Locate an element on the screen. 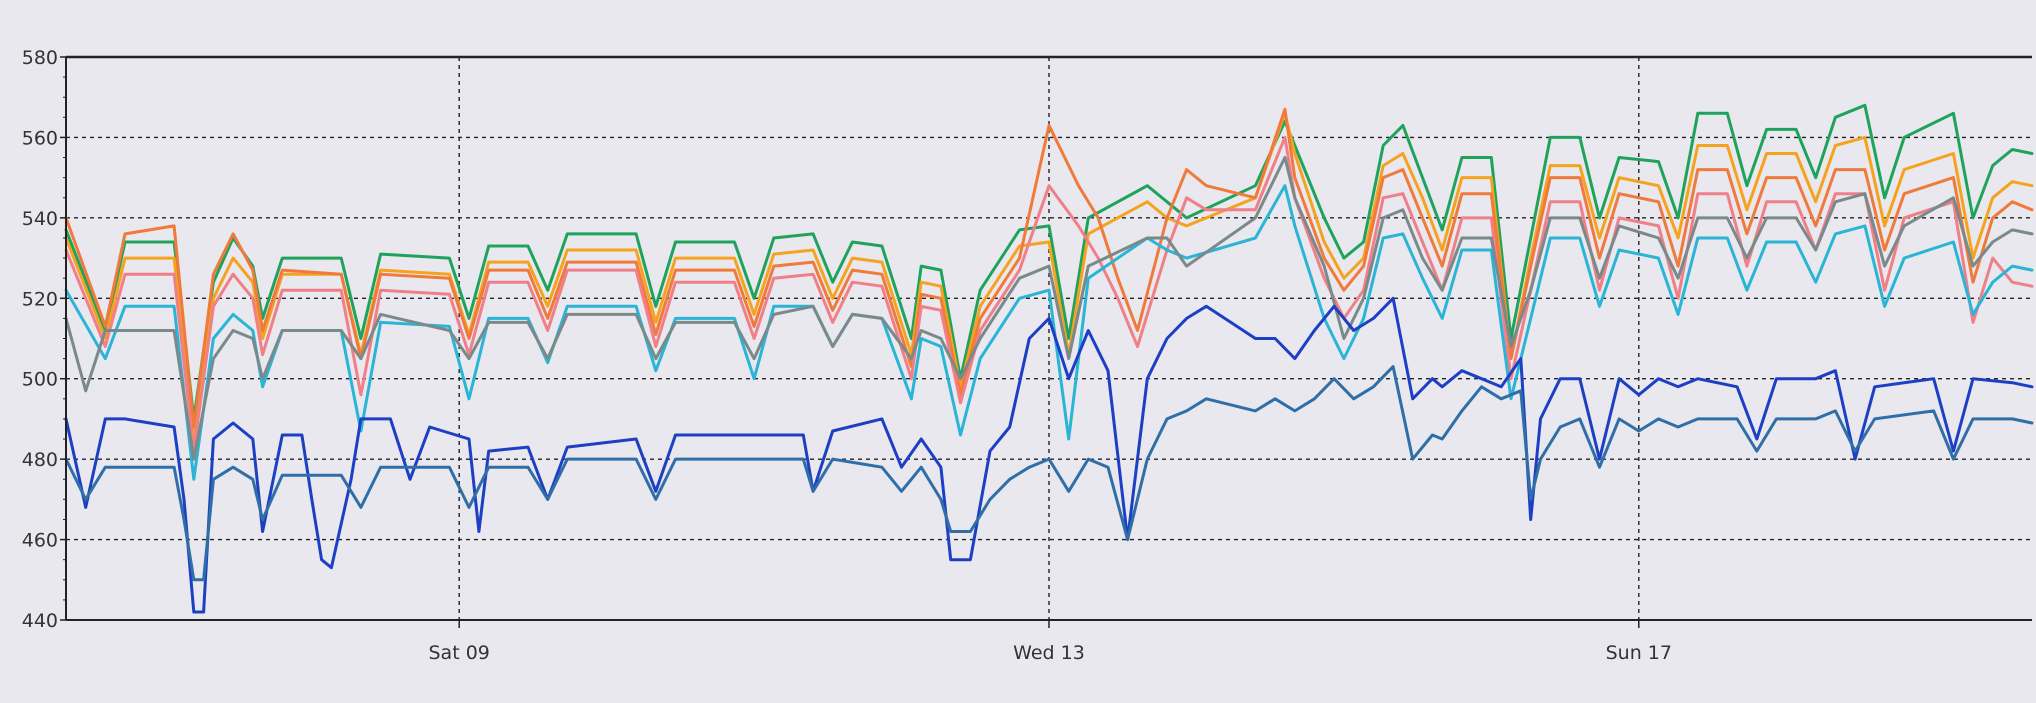 This screenshot has height=703, width=2036. x-tick-label: Sun 17 is located at coordinates (1639, 653).